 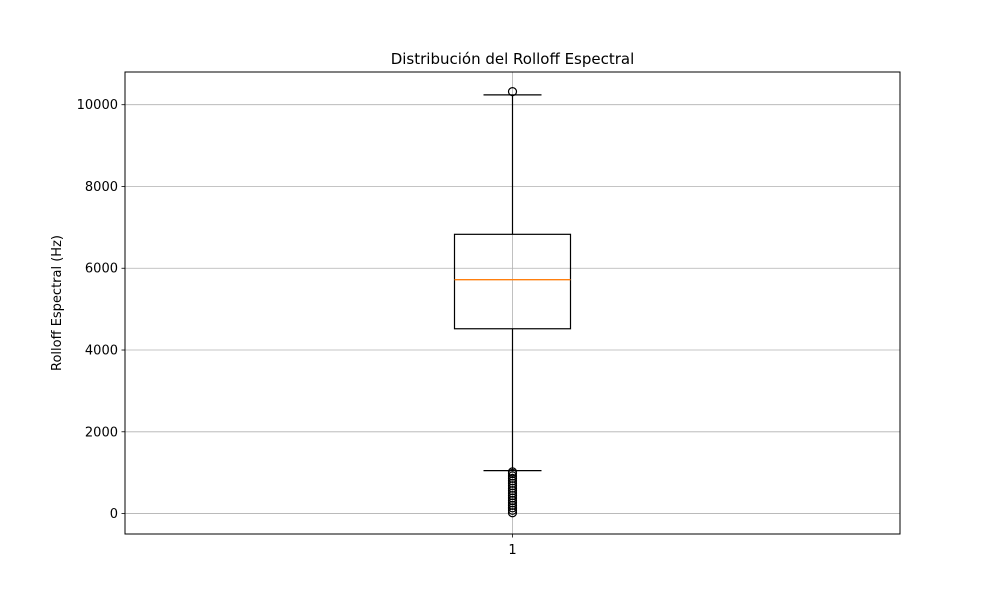 I want to click on box-layer, so click(x=512, y=302).